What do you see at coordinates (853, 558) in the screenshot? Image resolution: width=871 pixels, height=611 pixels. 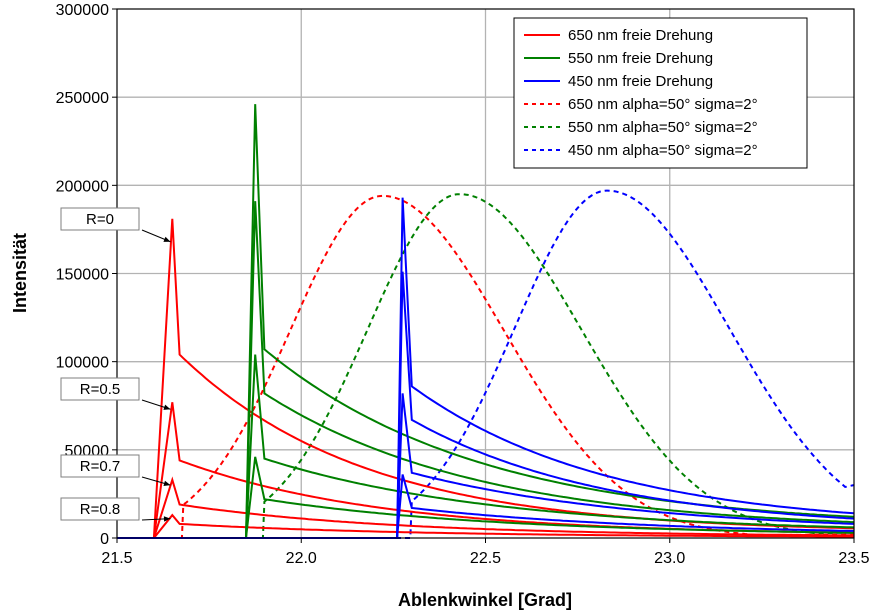 I see `x-tick-label: 23.5` at bounding box center [853, 558].